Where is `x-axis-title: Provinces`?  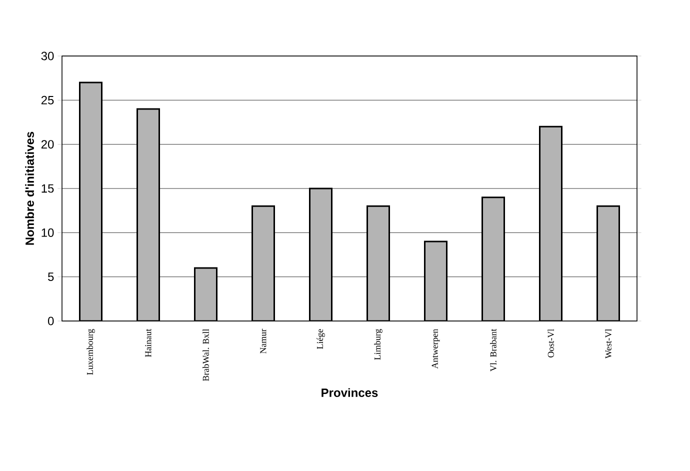
x-axis-title: Provinces is located at coordinates (350, 392).